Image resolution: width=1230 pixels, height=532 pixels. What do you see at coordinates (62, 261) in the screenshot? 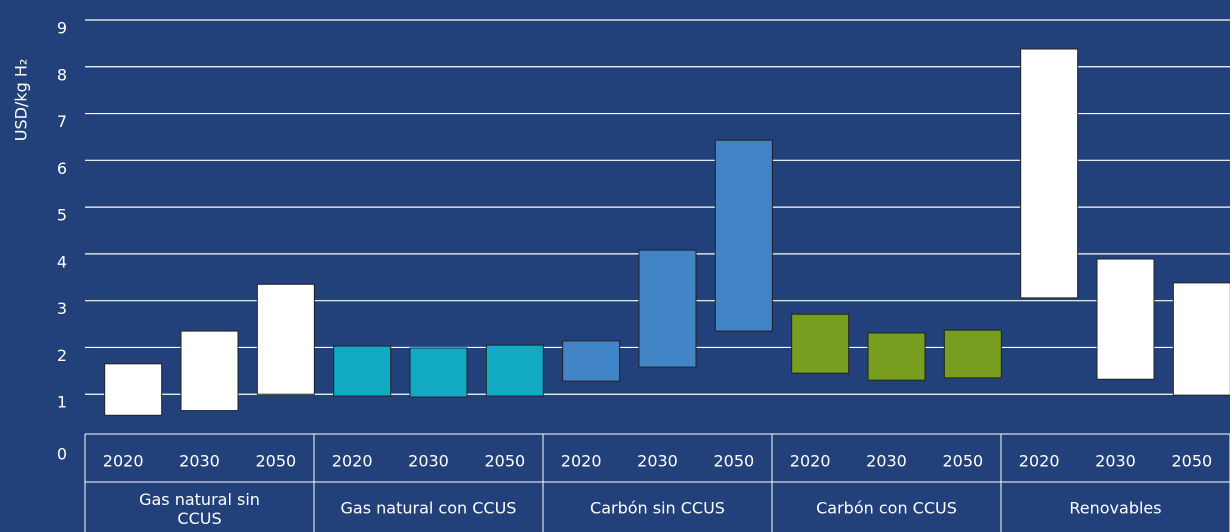
I see `y-tick-label: 4` at bounding box center [62, 261].